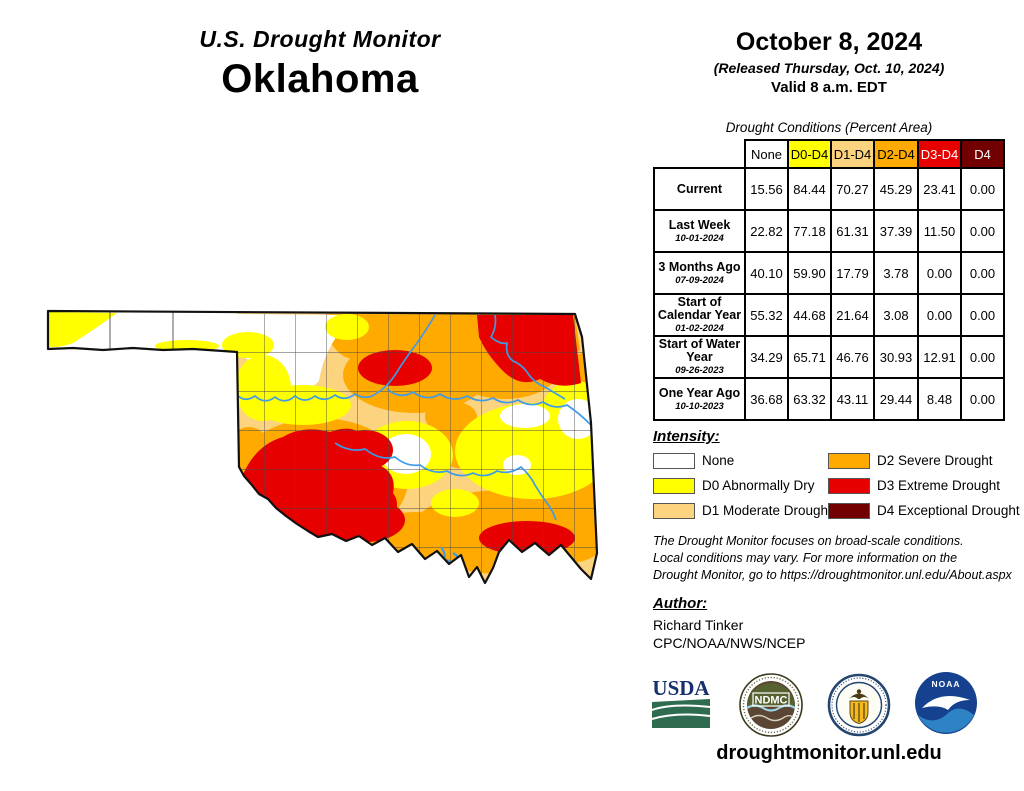 The height and width of the screenshot is (791, 1024). What do you see at coordinates (336, 358) in the screenshot?
I see `river-north-canadian` at bounding box center [336, 358].